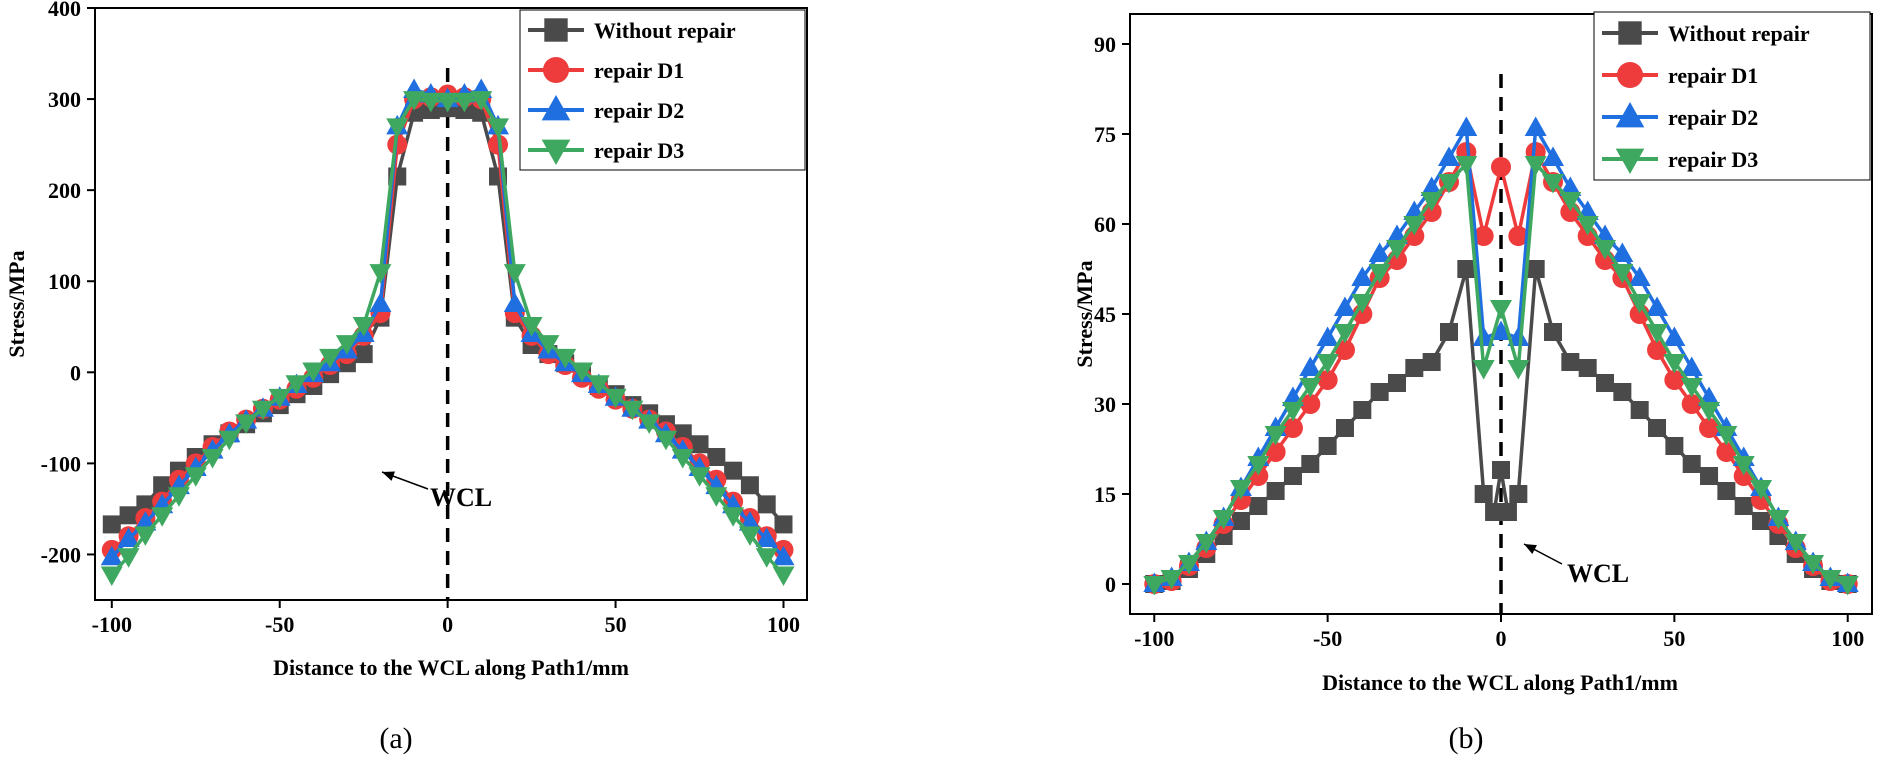  Describe the element at coordinates (639, 70) in the screenshot. I see `legend-label: repair D1` at that location.